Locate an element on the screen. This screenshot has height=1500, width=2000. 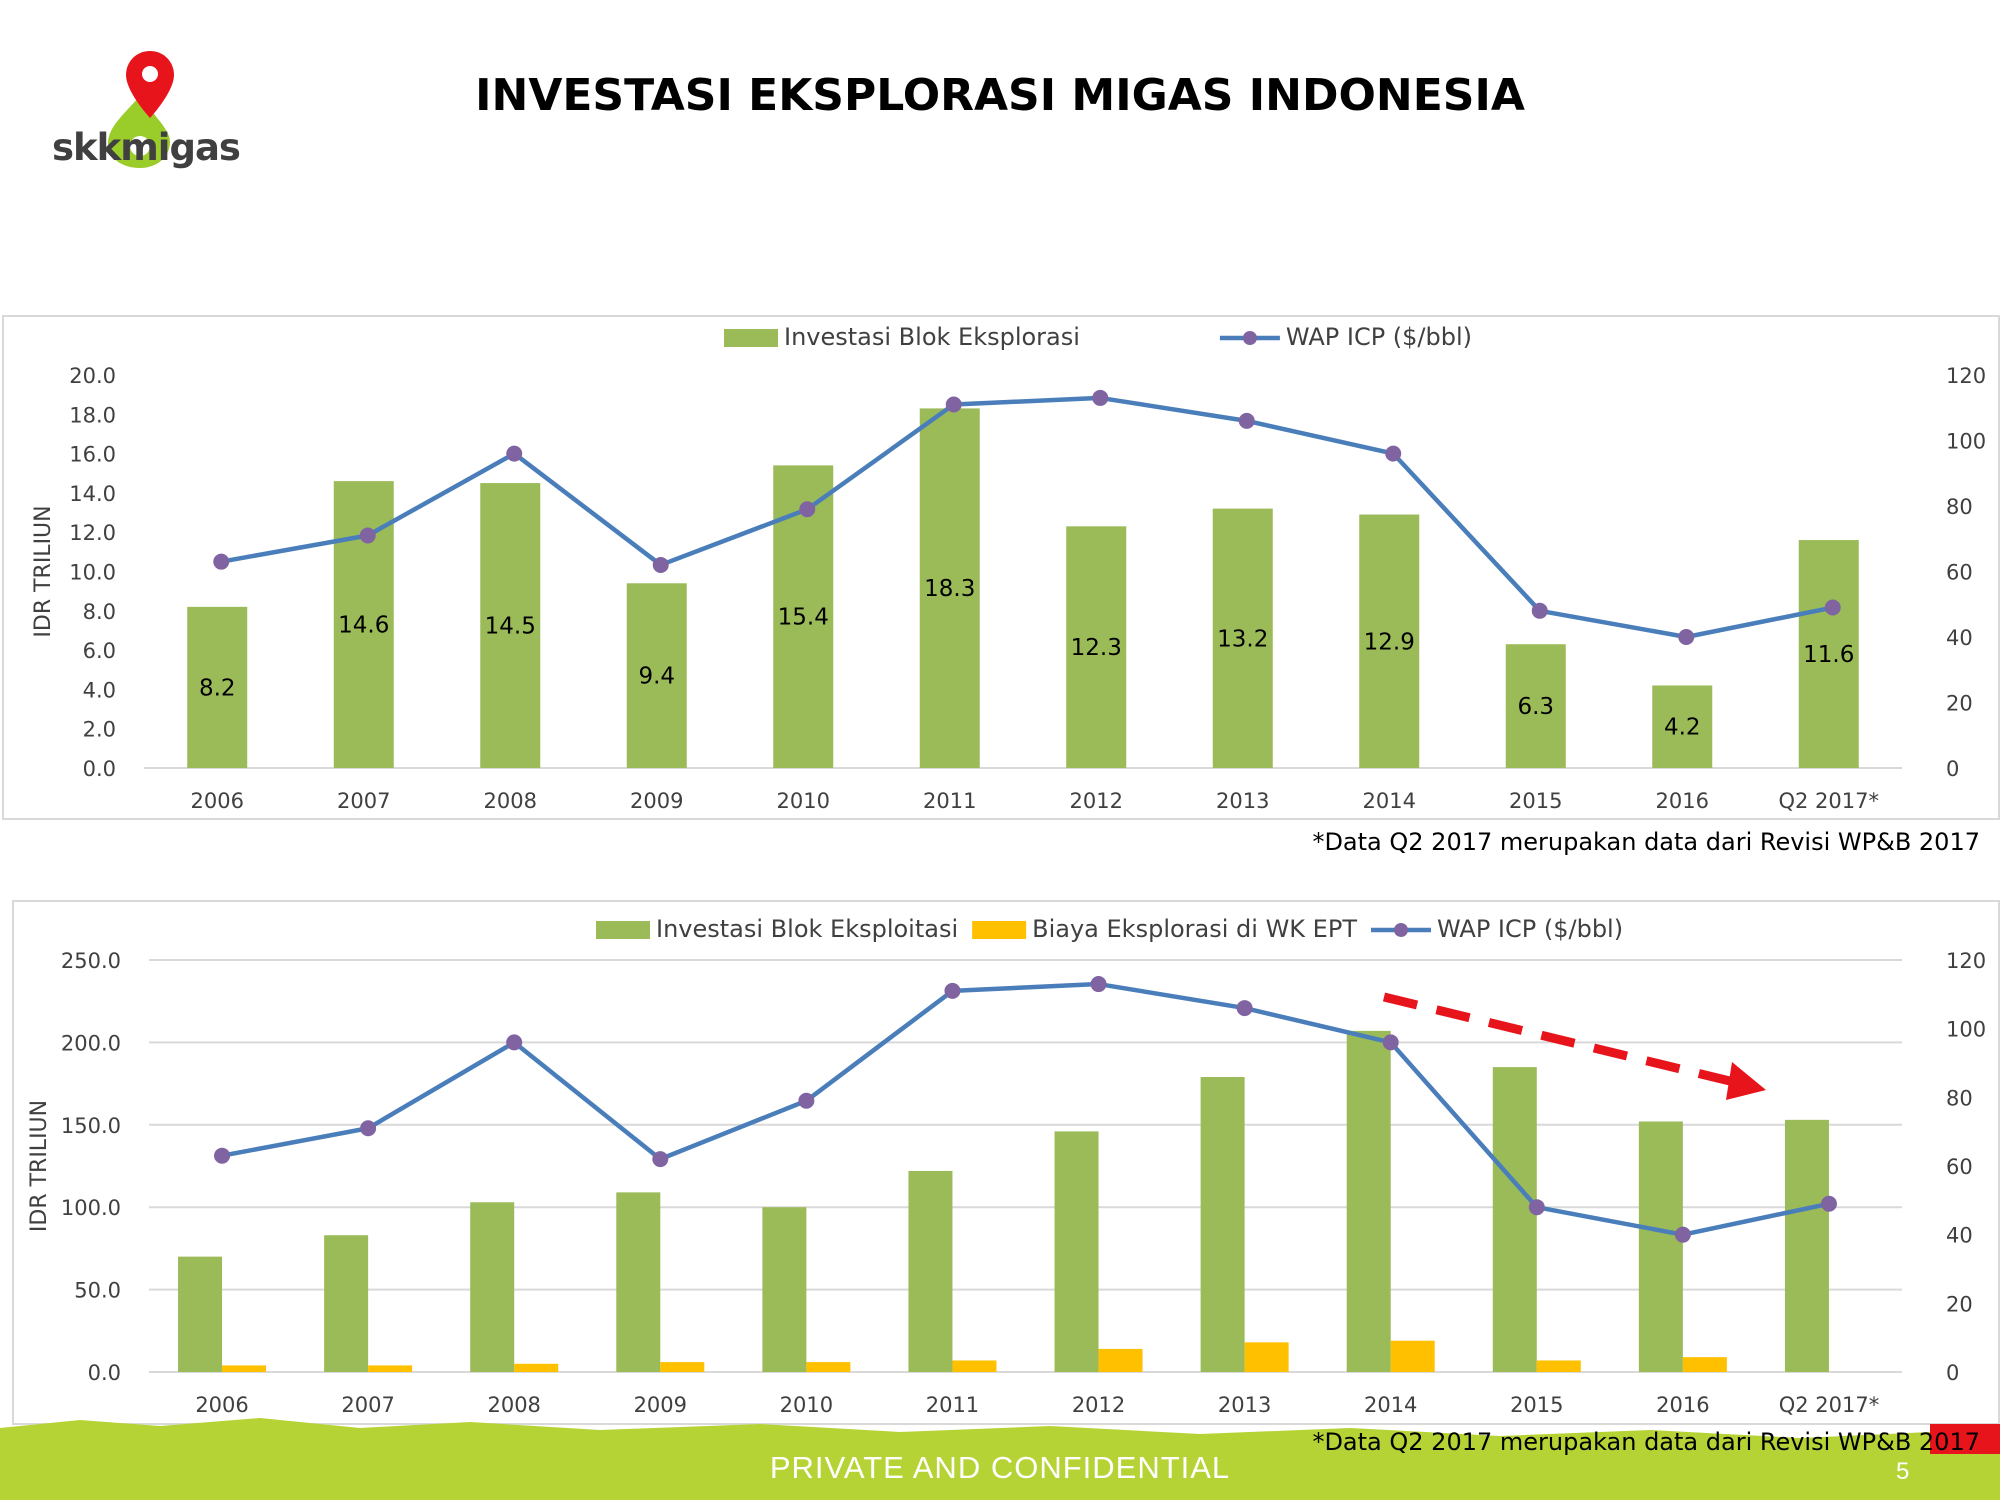
data-label: 14.5 is located at coordinates (510, 627).